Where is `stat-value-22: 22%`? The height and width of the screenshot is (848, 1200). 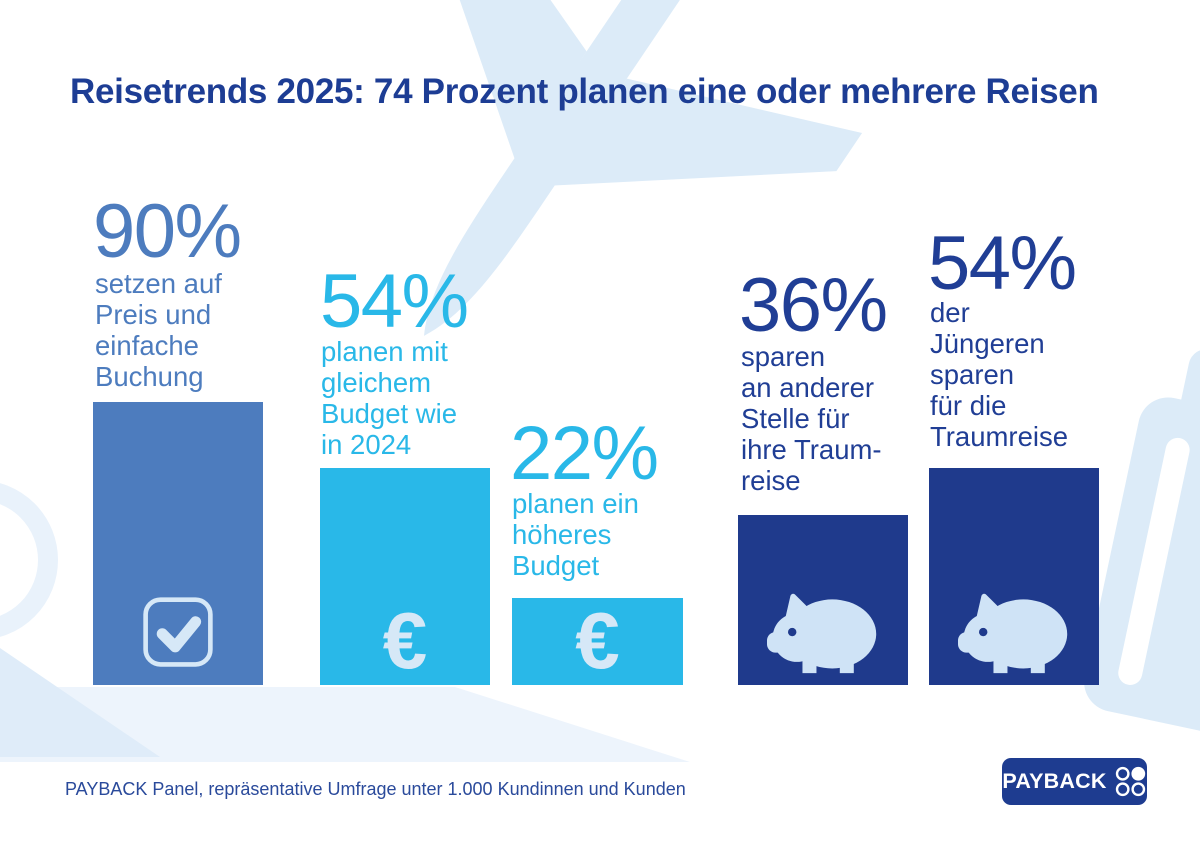 stat-value-22: 22% is located at coordinates (584, 453).